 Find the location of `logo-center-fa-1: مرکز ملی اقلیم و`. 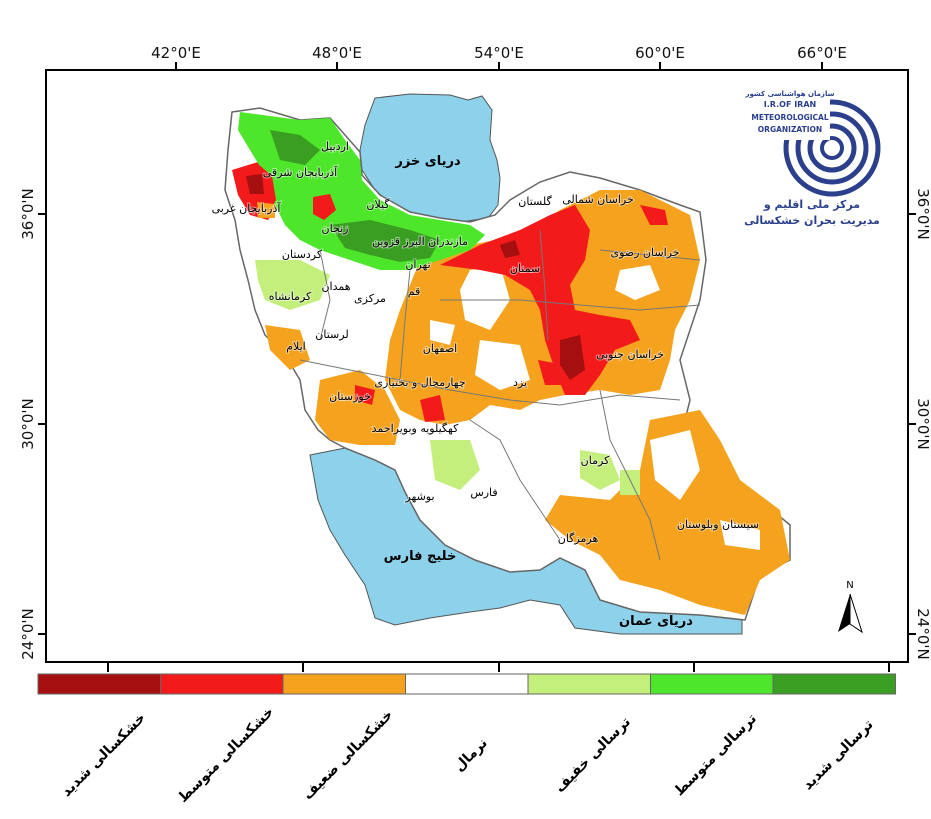

logo-center-fa-1: مرکز ملی اقلیم و is located at coordinates (811, 204).